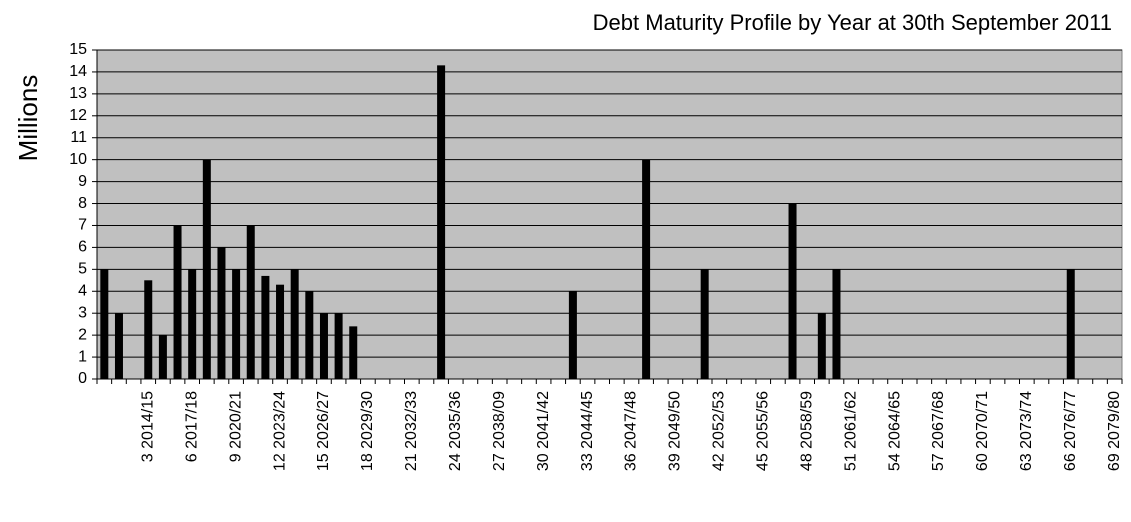 This screenshot has width=1131, height=522. I want to click on y-tick-label: 9, so click(82, 181).